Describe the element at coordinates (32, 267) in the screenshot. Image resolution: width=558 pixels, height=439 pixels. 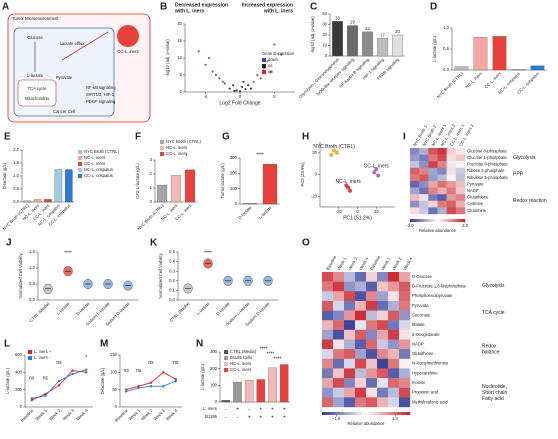
I see `y-tick-label: 1.0` at that location.